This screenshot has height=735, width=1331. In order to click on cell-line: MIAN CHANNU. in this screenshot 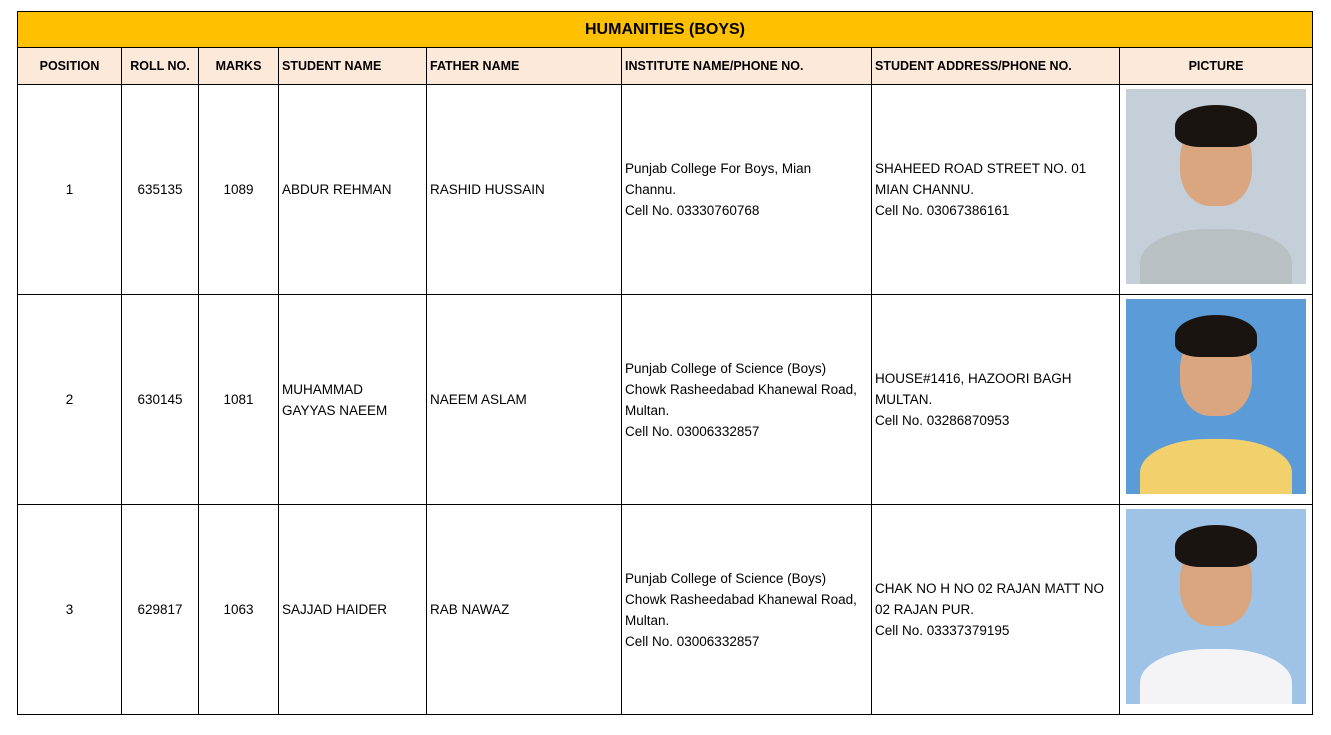, I will do `click(925, 189)`.